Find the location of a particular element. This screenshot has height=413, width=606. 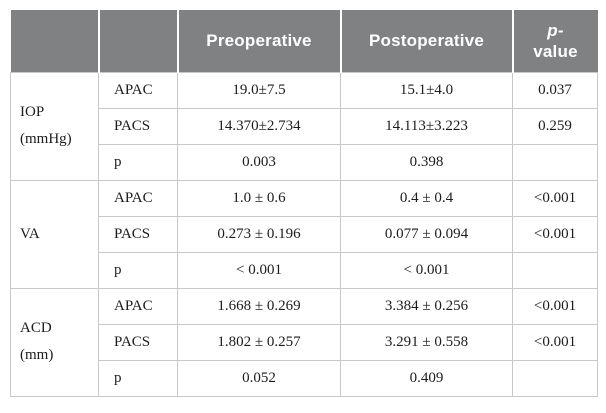

table-row: p 0.052 0.409 is located at coordinates (304, 378).